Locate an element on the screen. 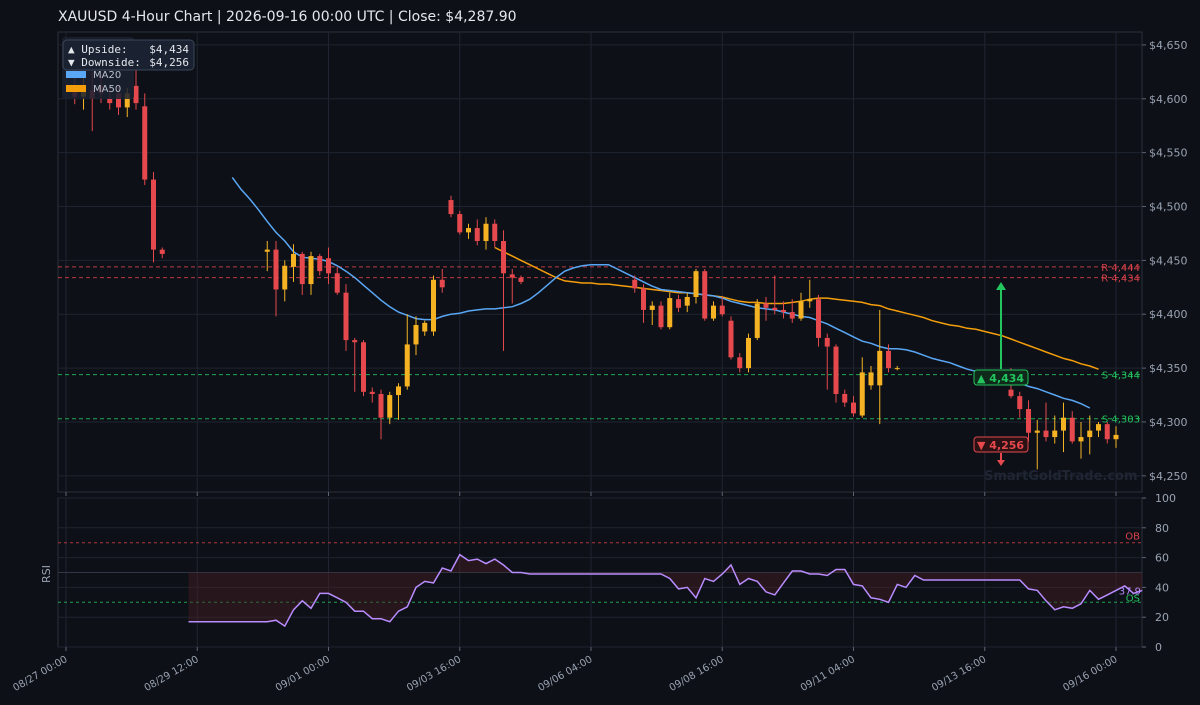 Image resolution: width=1200 pixels, height=705 pixels. watermark: SmartGoldTrade.com is located at coordinates (1061, 476).